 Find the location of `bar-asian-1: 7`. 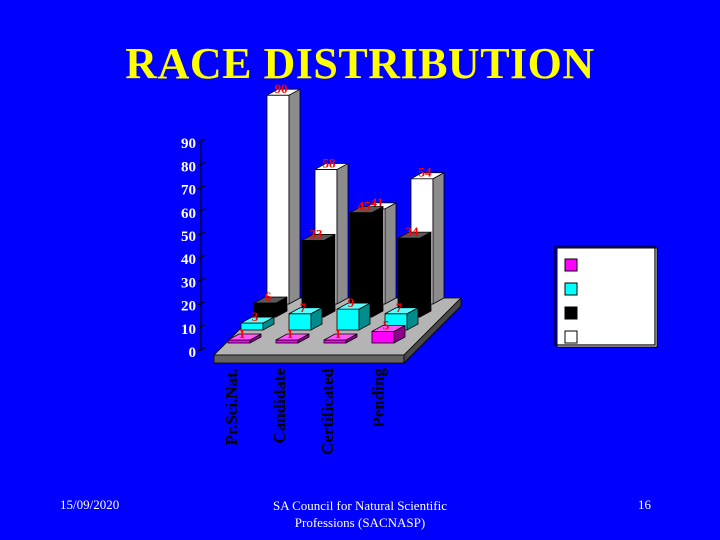

bar-asian-1: 7 is located at coordinates (305, 315).